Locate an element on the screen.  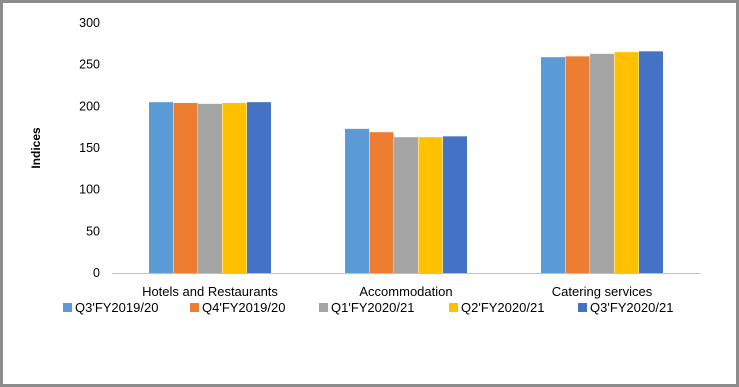
legend-label-3: Q2'FY2020/21 is located at coordinates (502, 307).